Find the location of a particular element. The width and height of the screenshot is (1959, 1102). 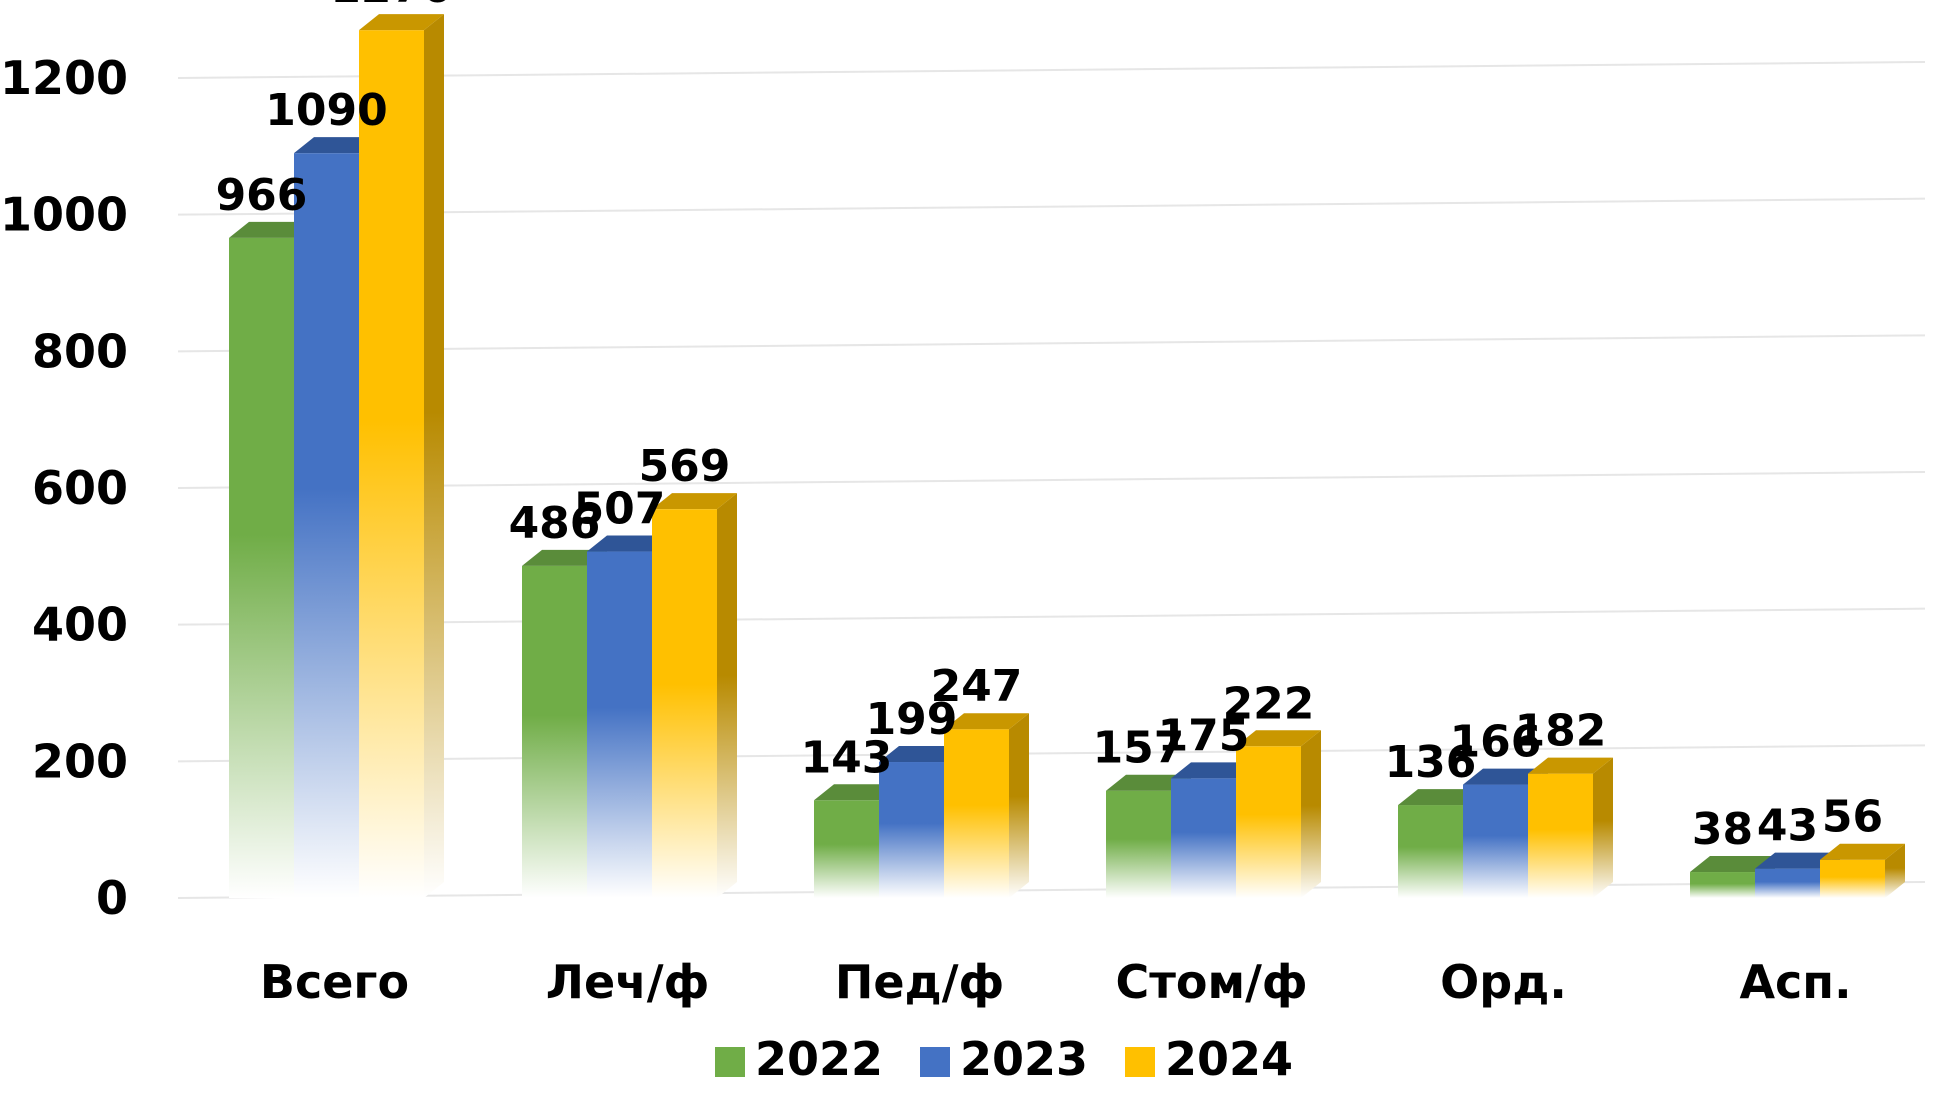

data-label: 182 is located at coordinates (1561, 731).